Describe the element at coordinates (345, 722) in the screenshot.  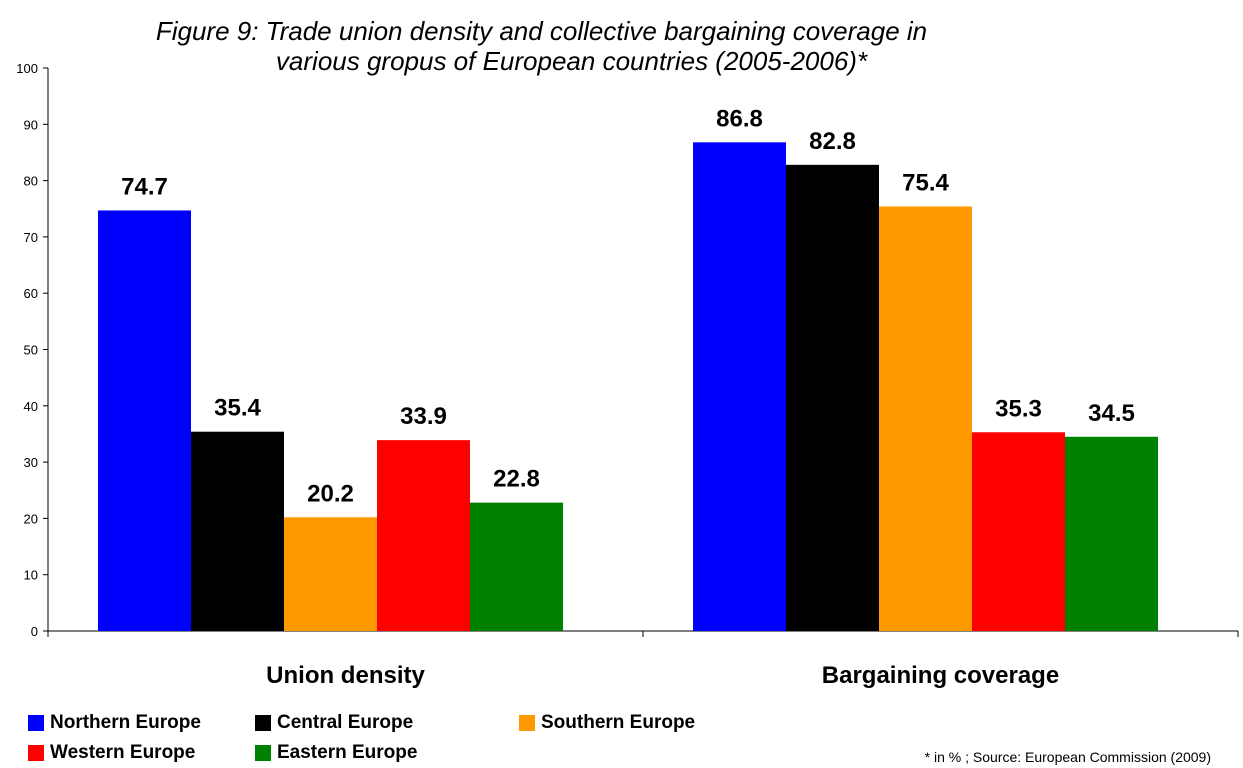
I see `legend-label: Central Europe` at that location.